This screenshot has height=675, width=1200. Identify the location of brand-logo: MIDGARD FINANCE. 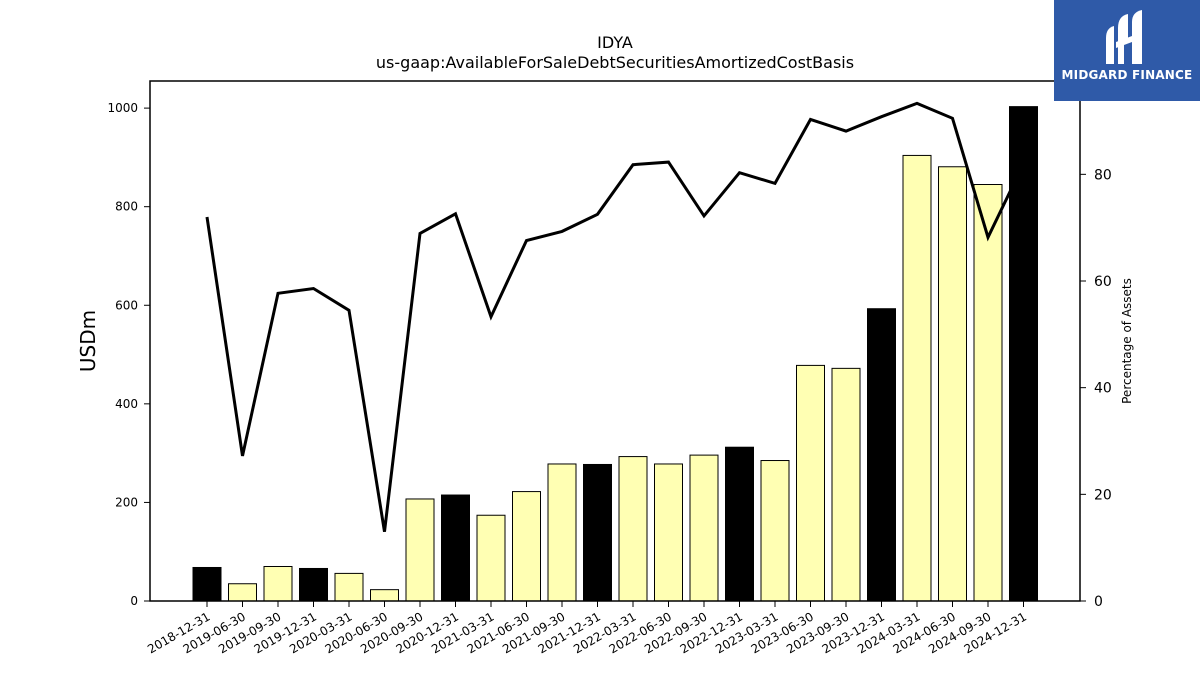
(1127, 50).